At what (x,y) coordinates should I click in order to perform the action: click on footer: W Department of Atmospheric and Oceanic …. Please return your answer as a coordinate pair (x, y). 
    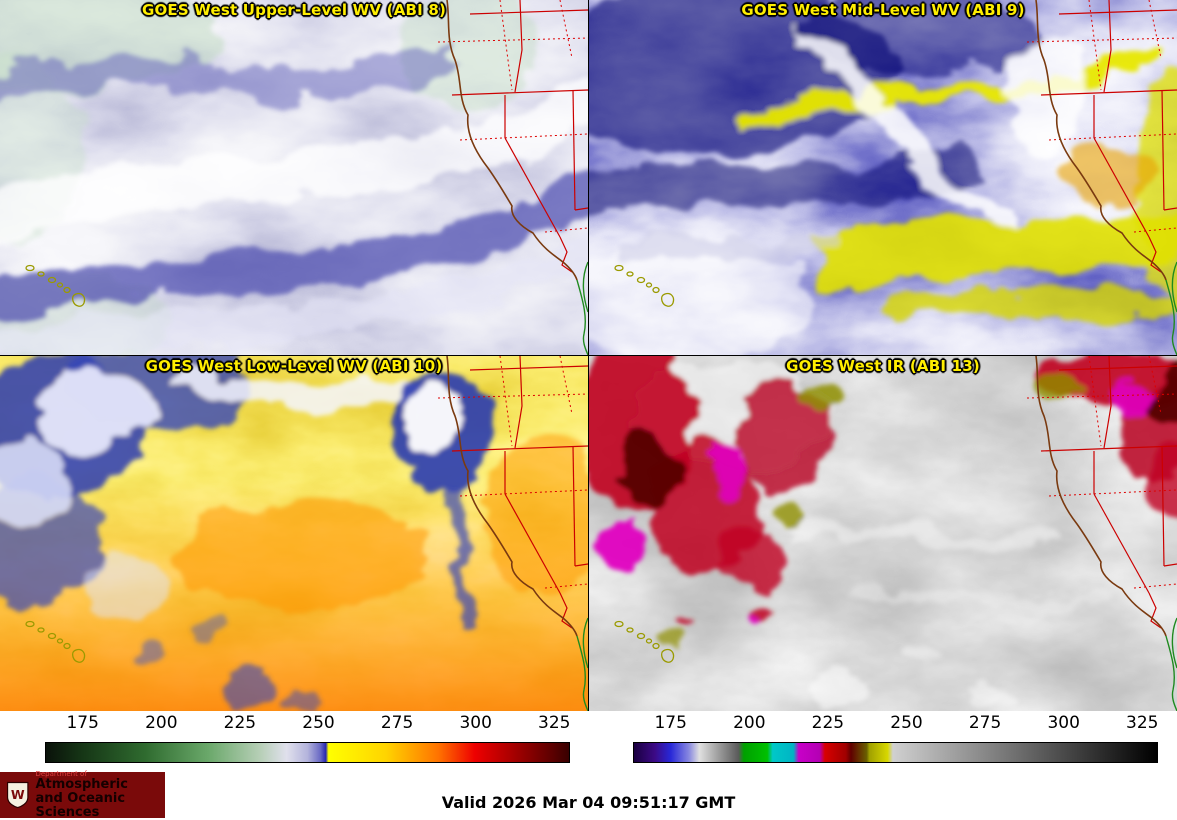
    Looking at the image, I should click on (588, 795).